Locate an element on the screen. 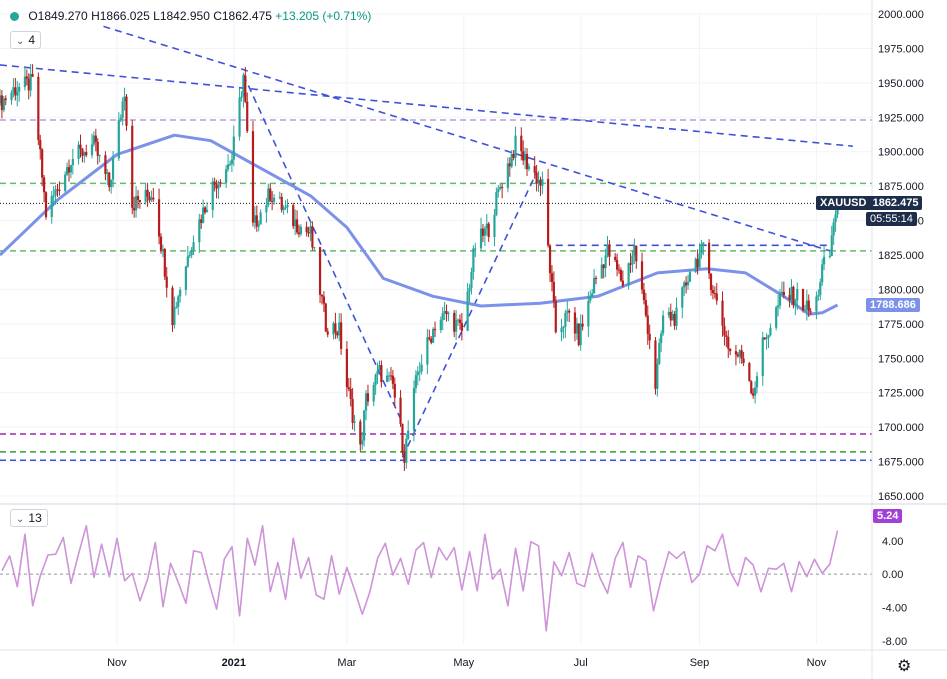 The width and height of the screenshot is (947, 679). symbol-status-icon is located at coordinates (14, 16).